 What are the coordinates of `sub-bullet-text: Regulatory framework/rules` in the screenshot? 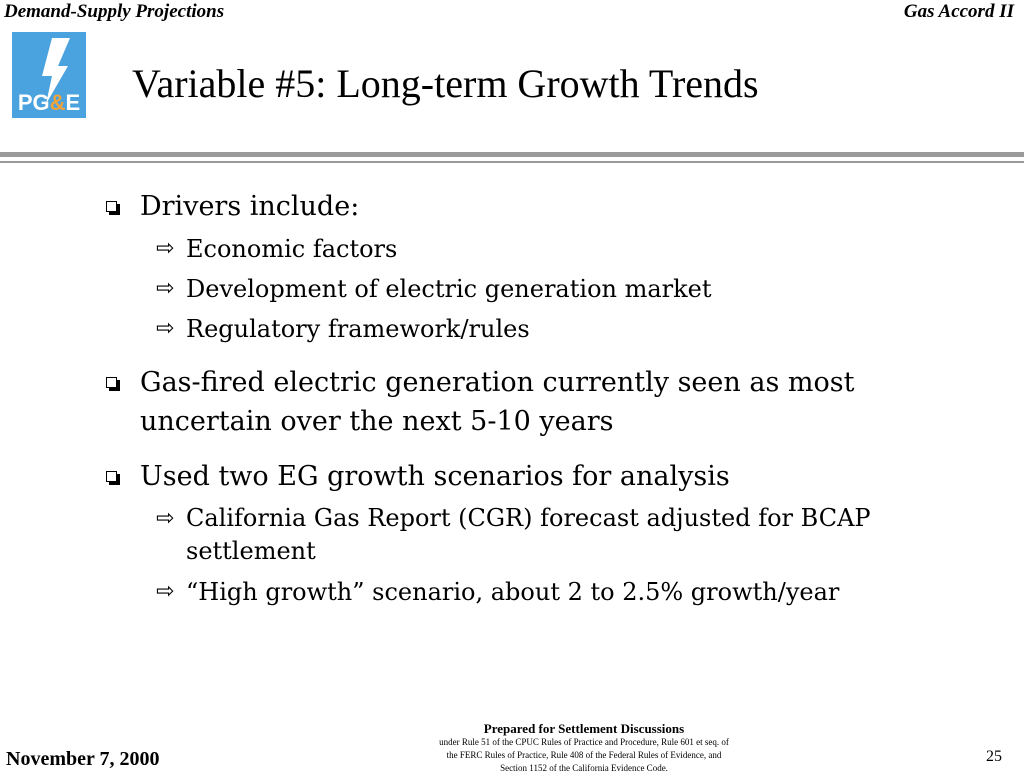 It's located at (358, 329).